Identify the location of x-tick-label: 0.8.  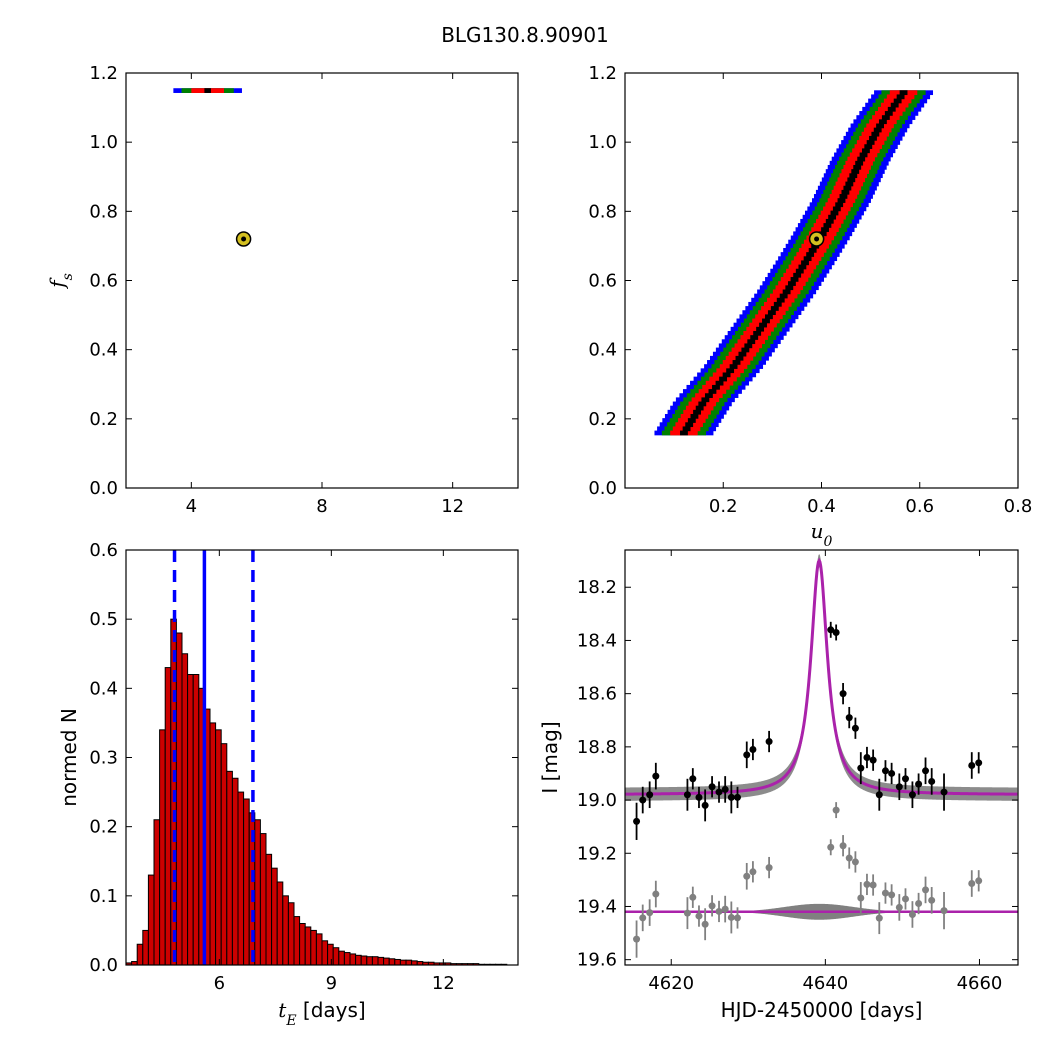
(1018, 506).